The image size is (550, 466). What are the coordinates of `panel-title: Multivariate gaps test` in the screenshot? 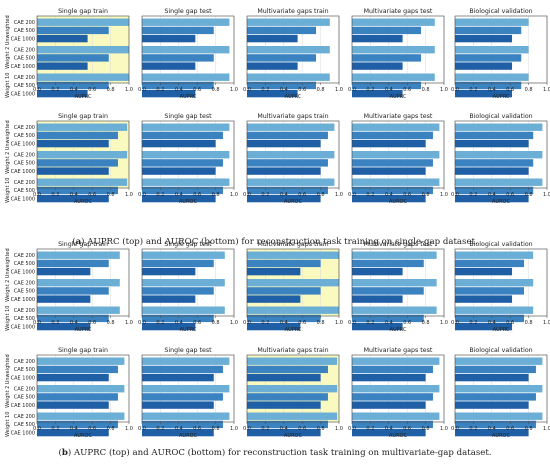 It's located at (398, 244).